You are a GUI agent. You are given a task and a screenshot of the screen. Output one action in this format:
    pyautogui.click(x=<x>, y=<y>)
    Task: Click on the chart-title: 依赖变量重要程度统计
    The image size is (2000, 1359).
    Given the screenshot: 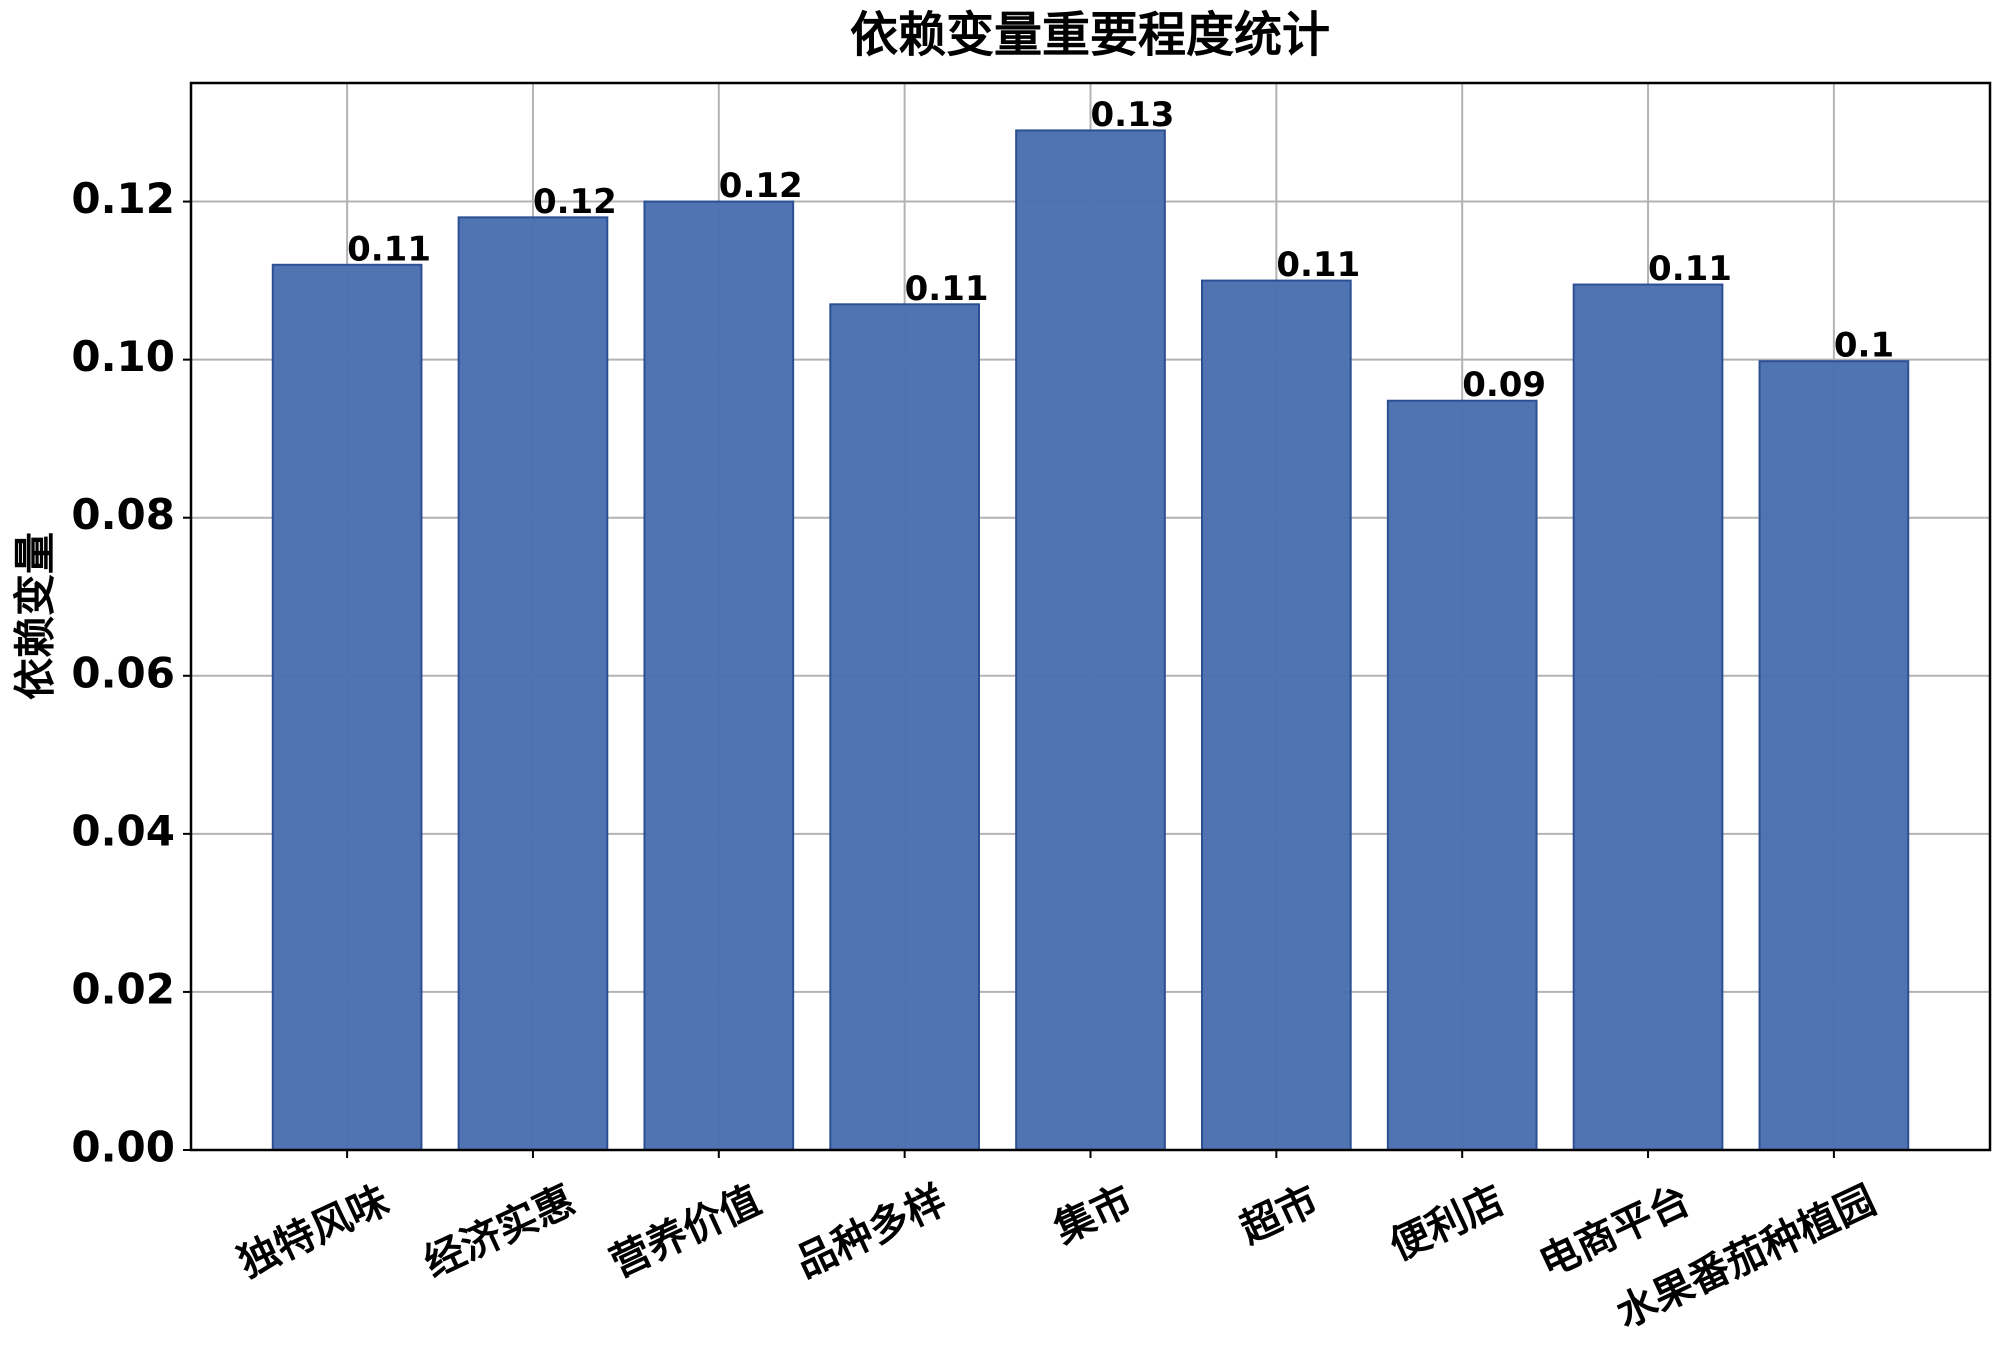 What is the action you would take?
    pyautogui.click(x=1090, y=35)
    